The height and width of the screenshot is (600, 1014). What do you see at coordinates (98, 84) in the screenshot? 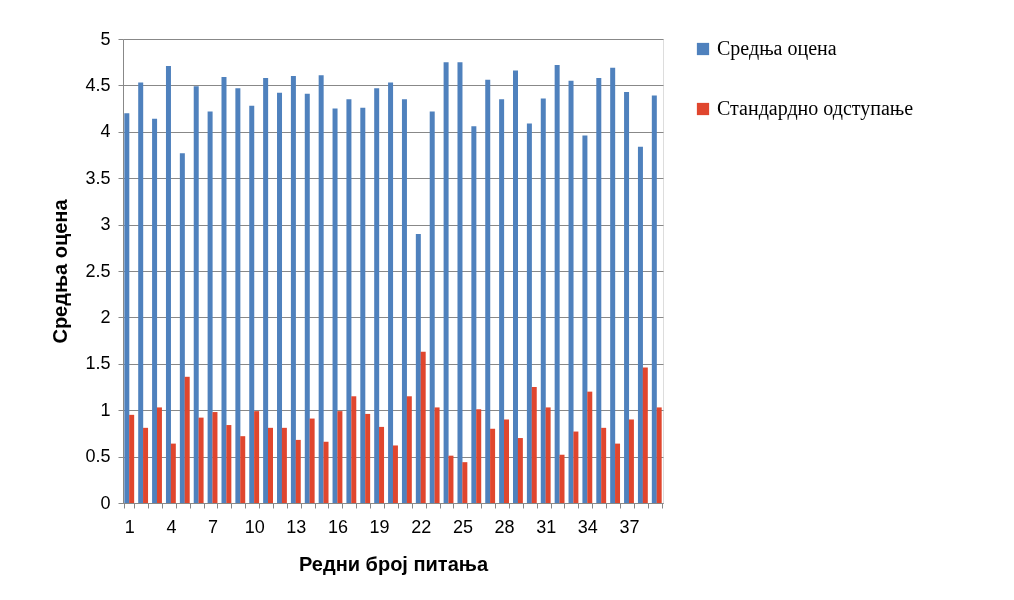
I see `y-tick-label: 4.5` at bounding box center [98, 84].